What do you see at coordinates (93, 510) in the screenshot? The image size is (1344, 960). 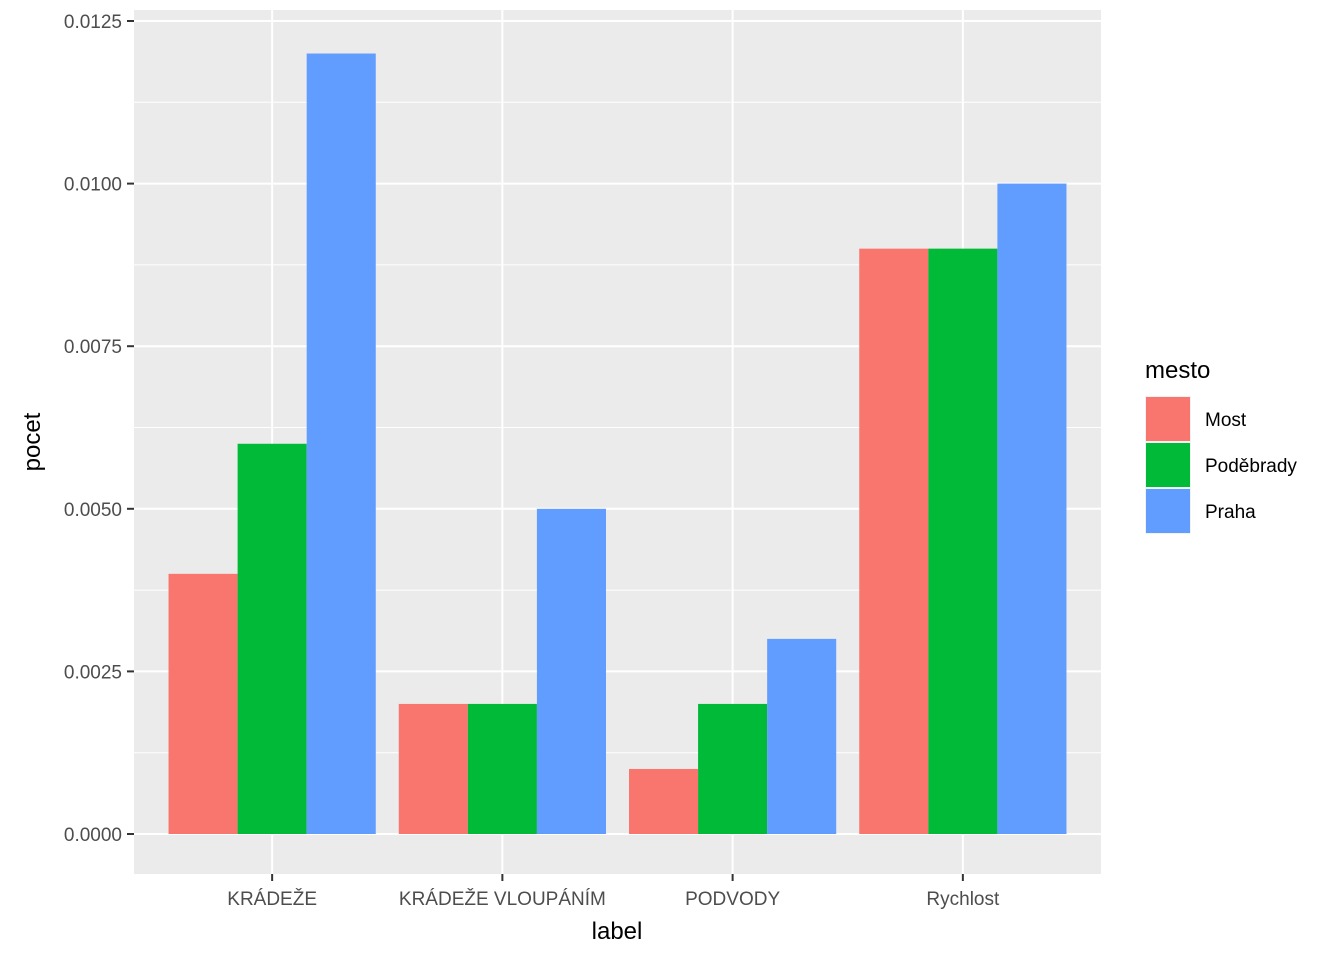 I see `y-tick-label: 0.0050` at bounding box center [93, 510].